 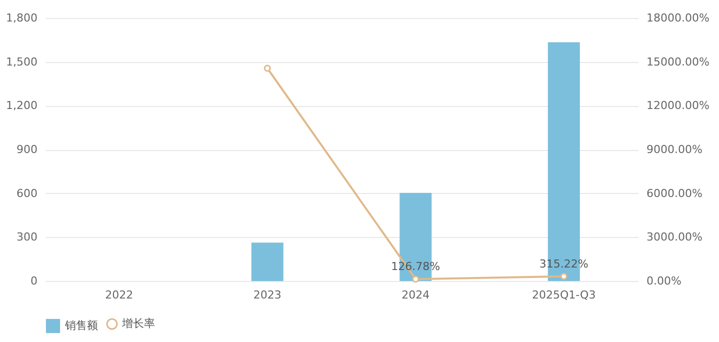 I want to click on y-tick-label: 1,200, so click(x=22, y=105).